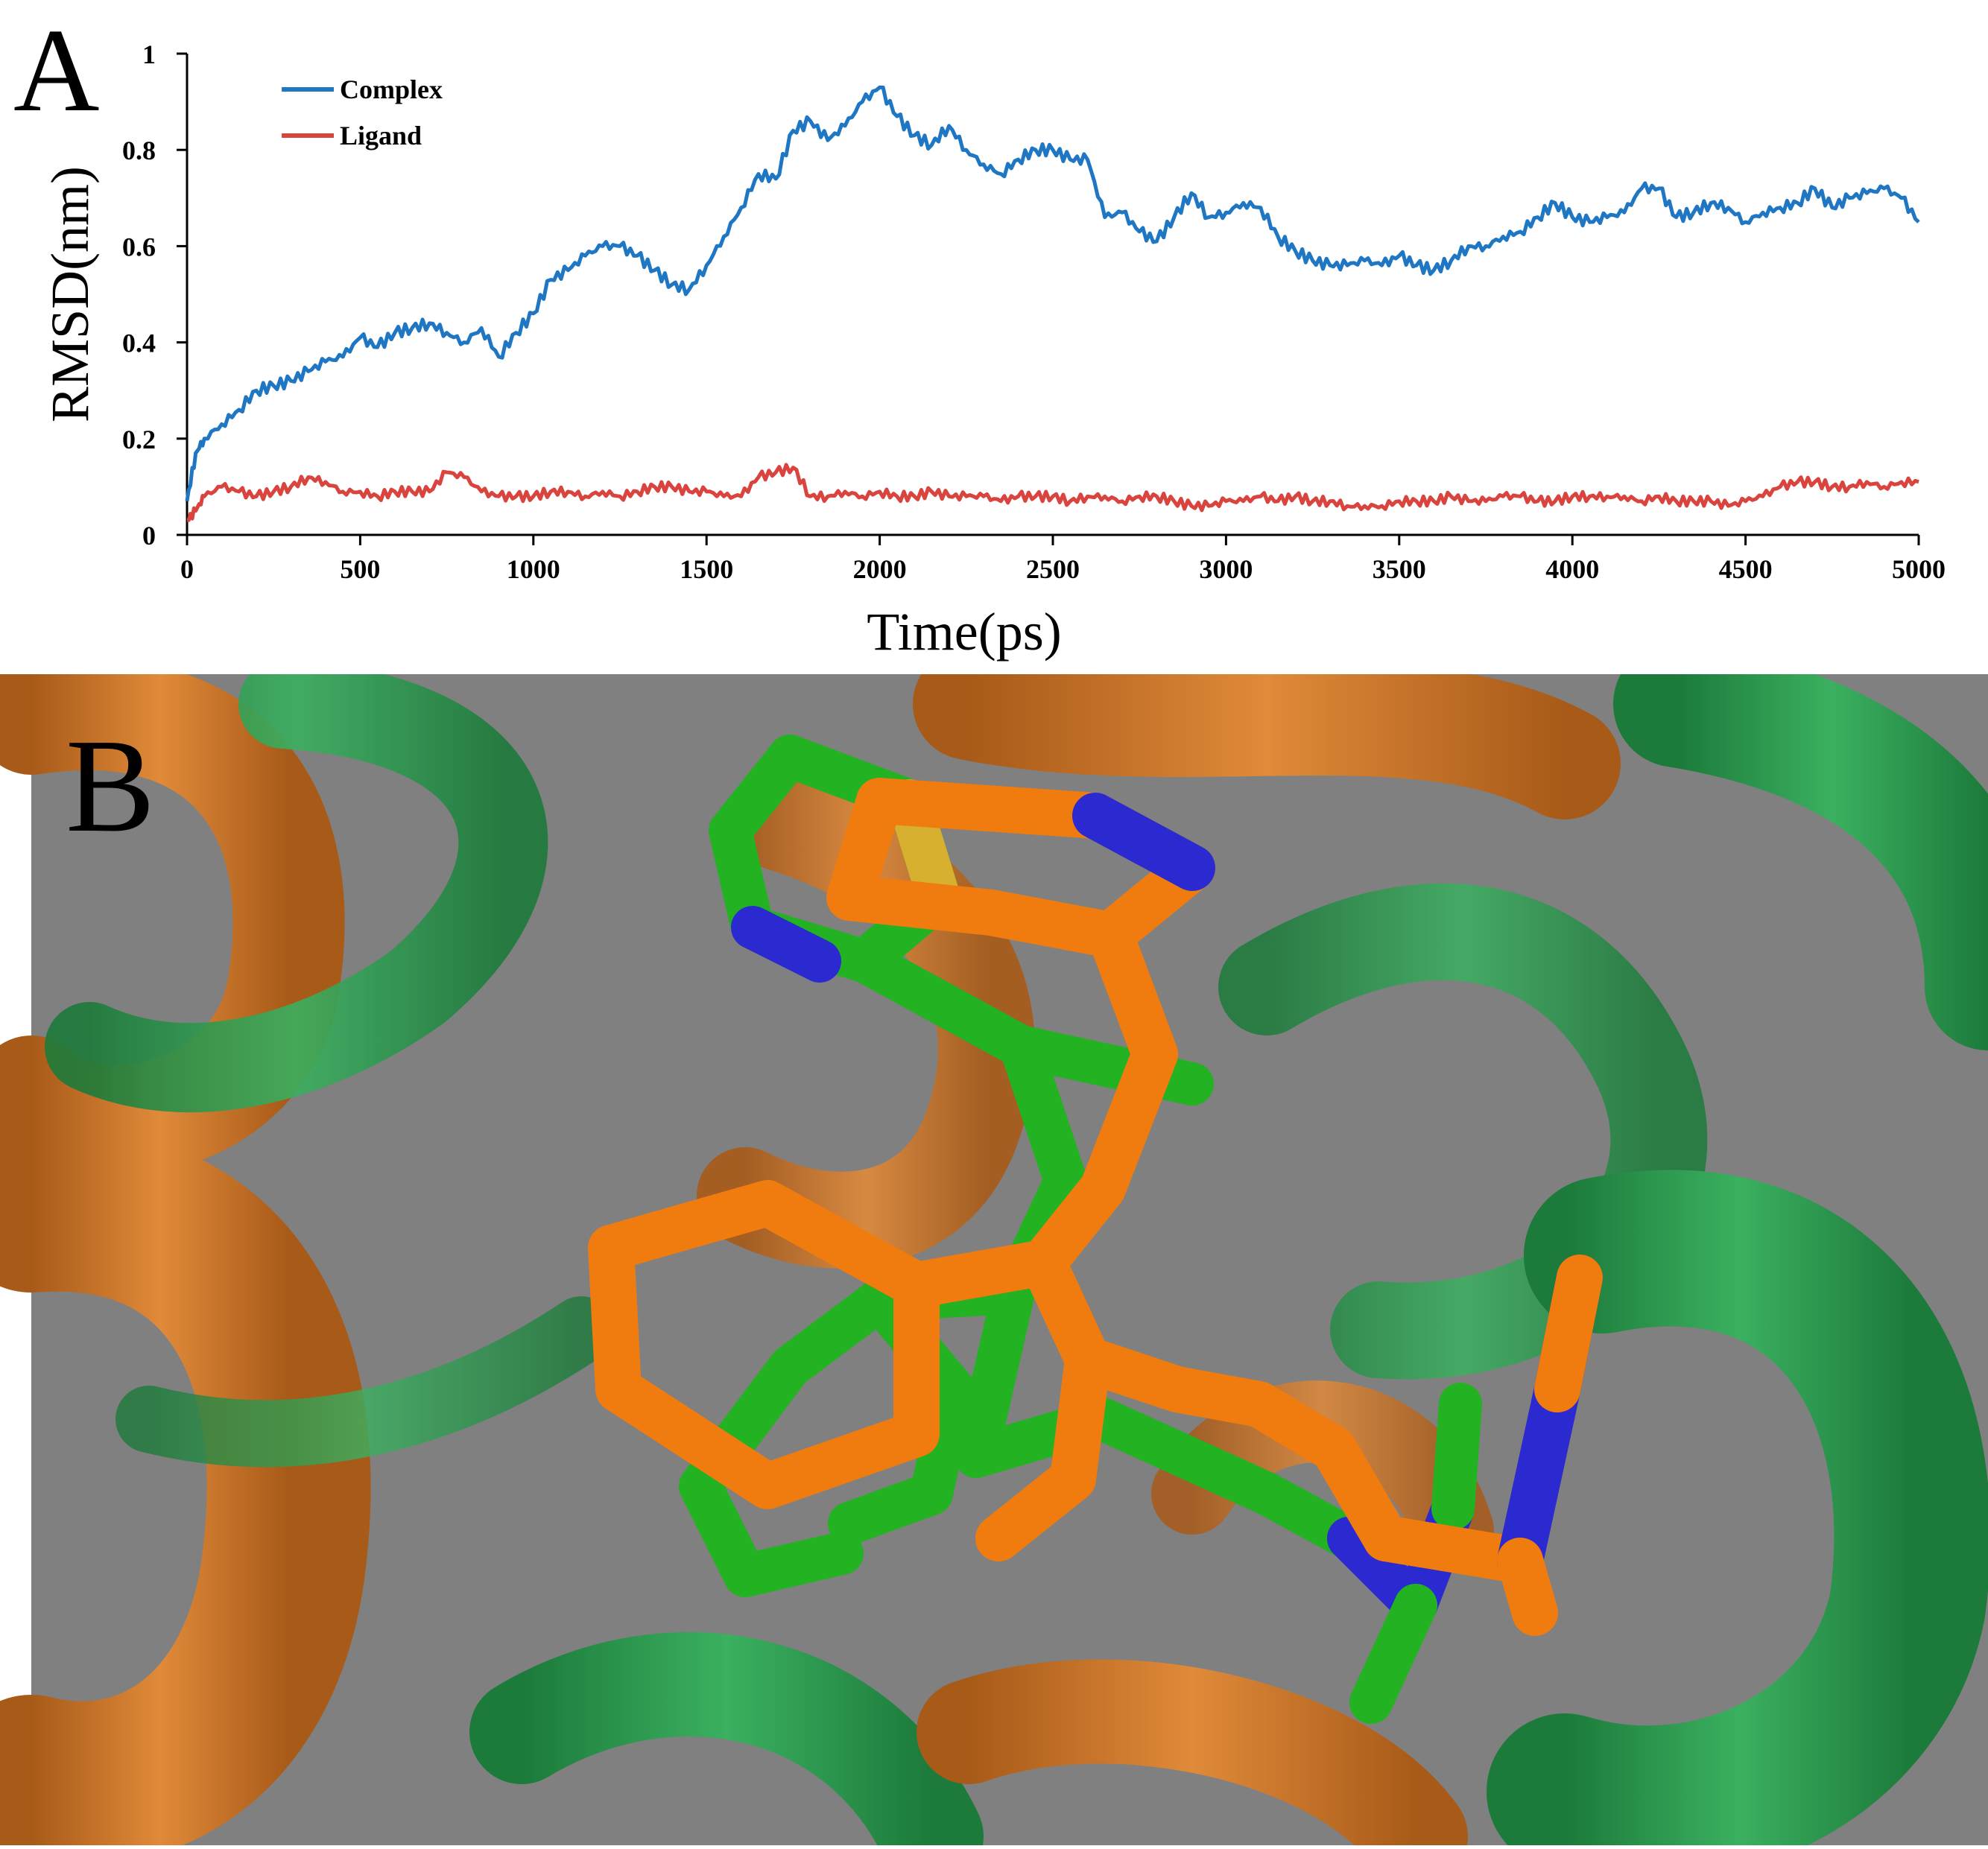  I want to click on x-tick-label: 2500, so click(1053, 569).